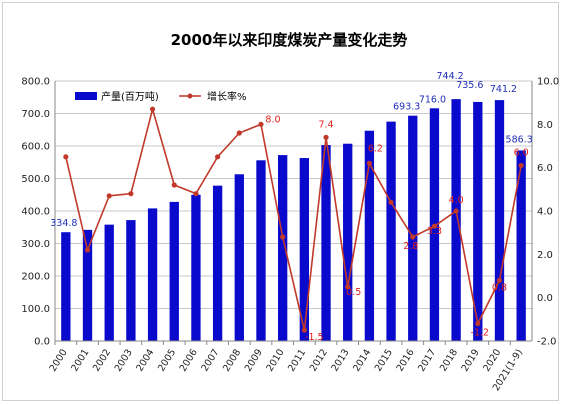 The image size is (563, 405). Describe the element at coordinates (130, 96) in the screenshot. I see `legend-bar-label: 产量(百万吨)` at that location.